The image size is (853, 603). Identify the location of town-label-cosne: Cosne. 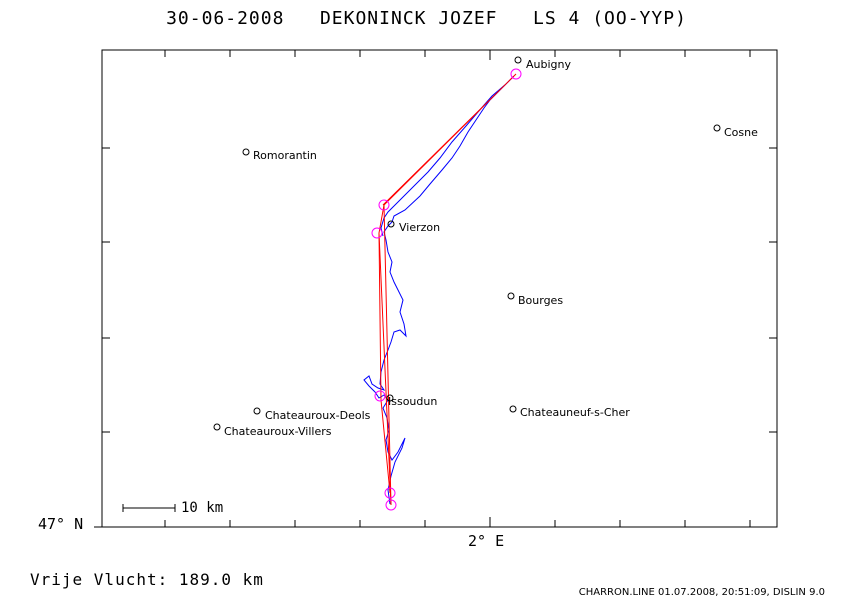
(741, 132).